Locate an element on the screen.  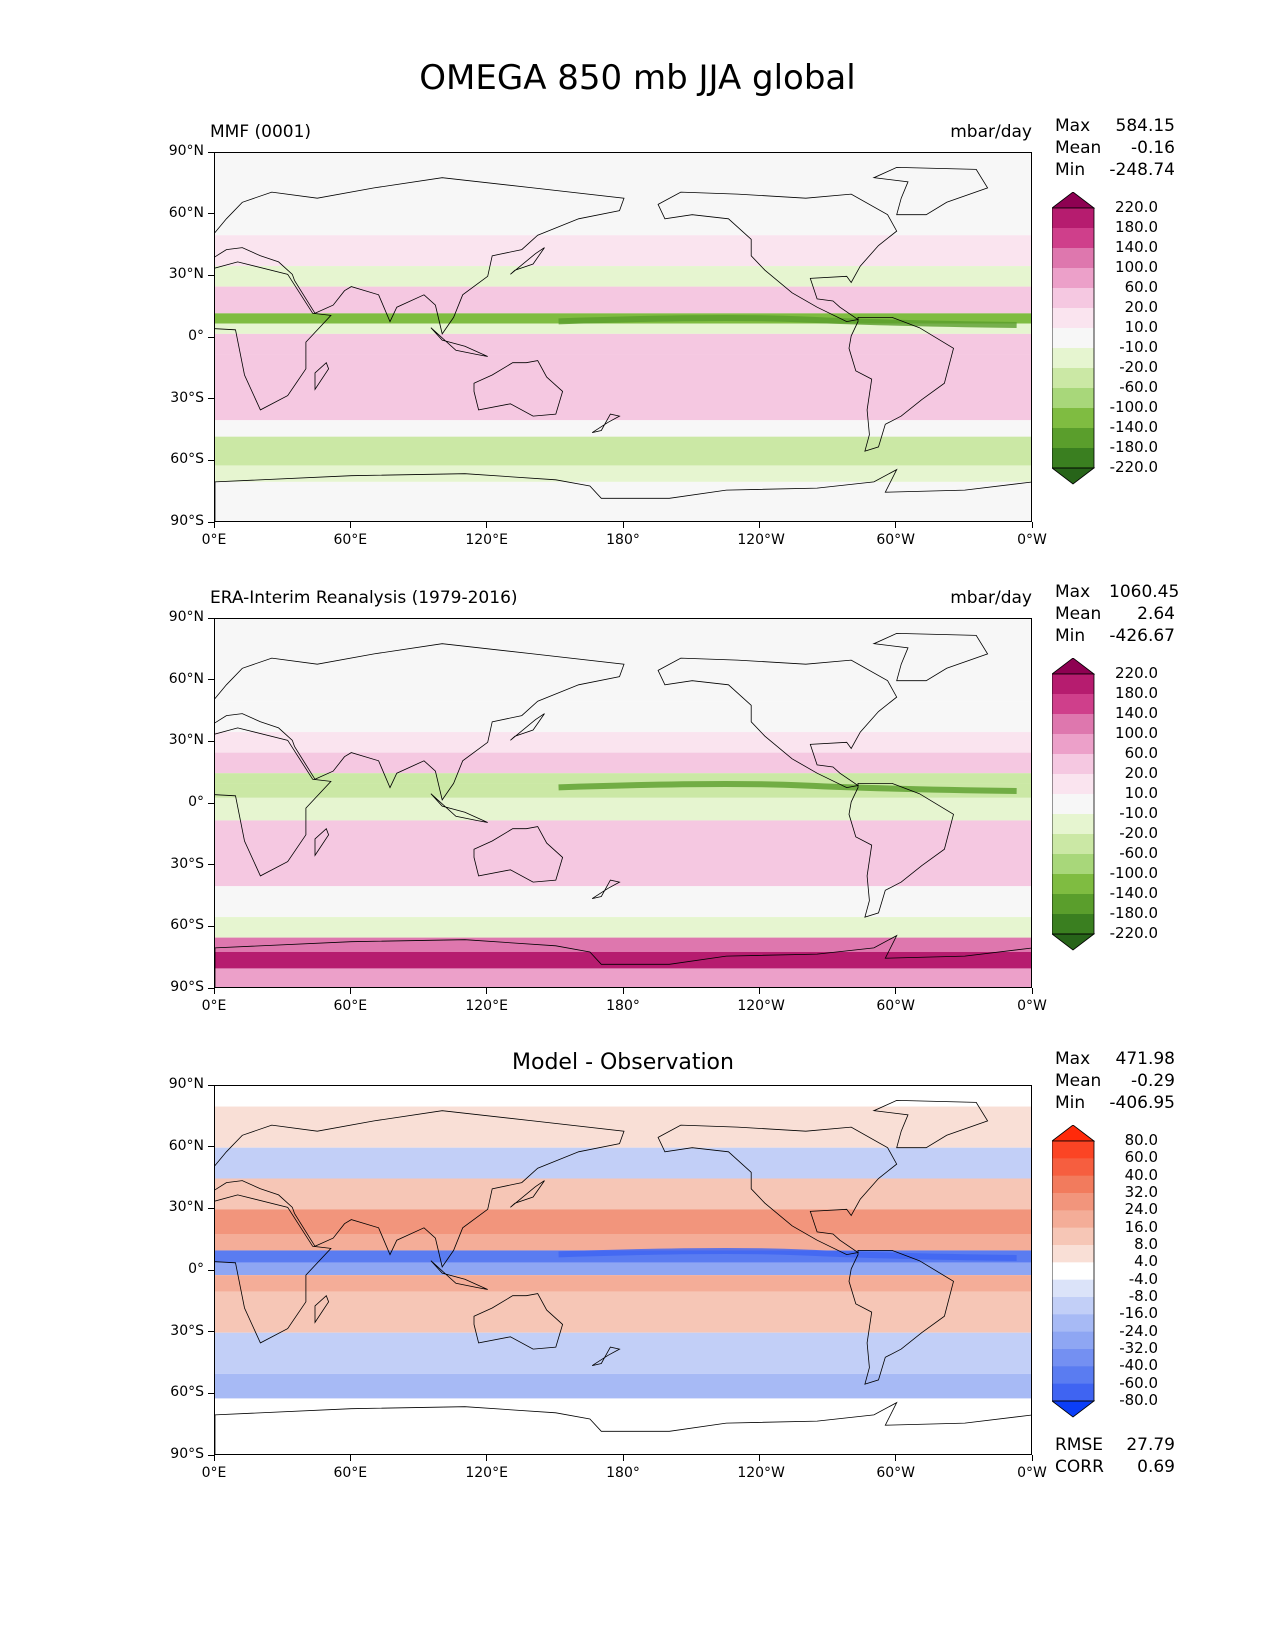
itcz-streak is located at coordinates (787, 322).